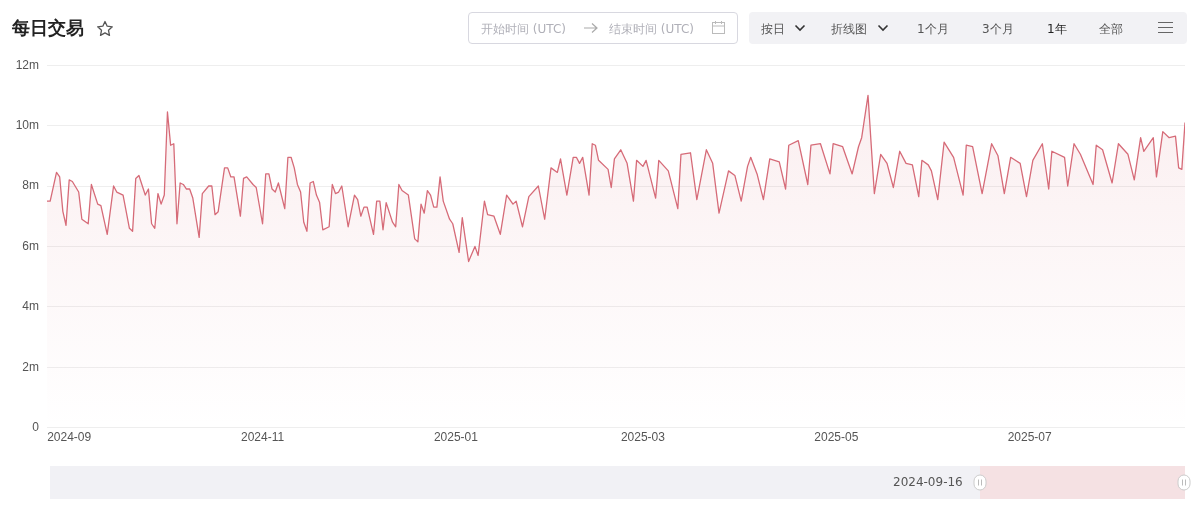 Image resolution: width=1200 pixels, height=512 pixels. Describe the element at coordinates (643, 437) in the screenshot. I see `x-tick-label: 2025-03` at that location.